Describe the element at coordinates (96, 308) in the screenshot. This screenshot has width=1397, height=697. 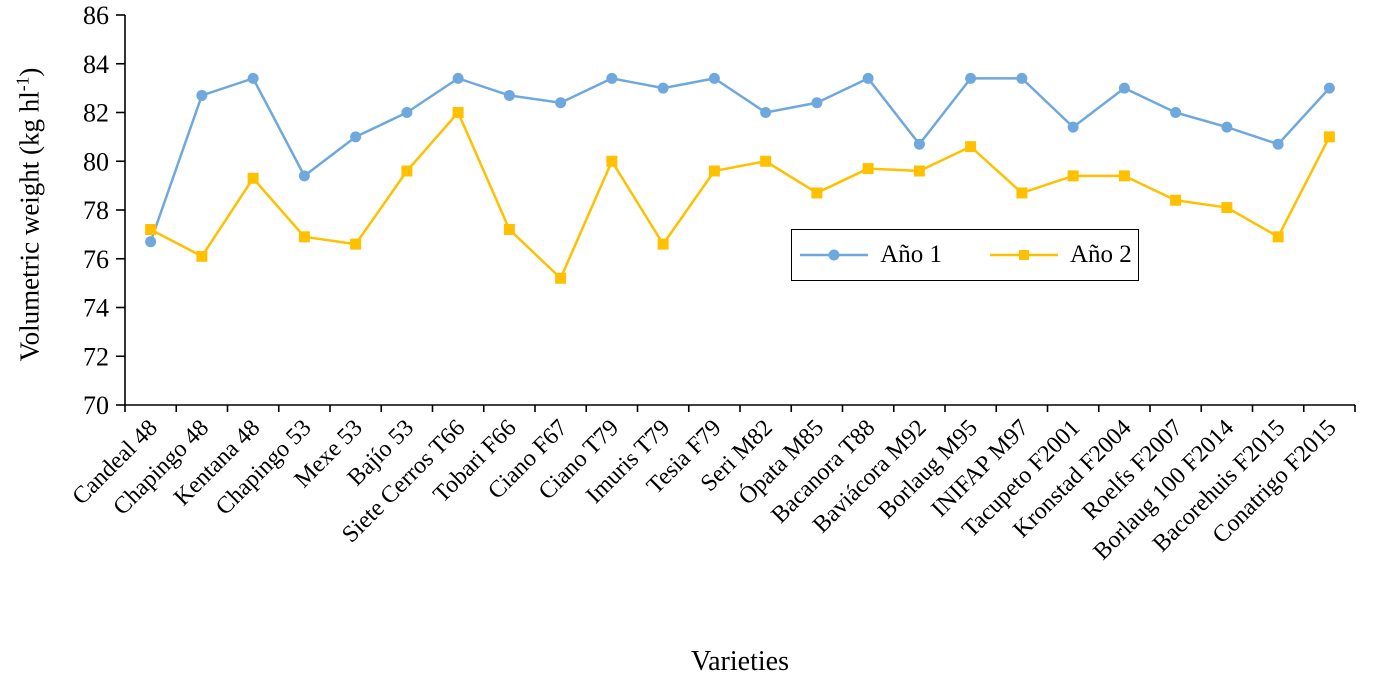
I see `svg-text: 74` at that location.